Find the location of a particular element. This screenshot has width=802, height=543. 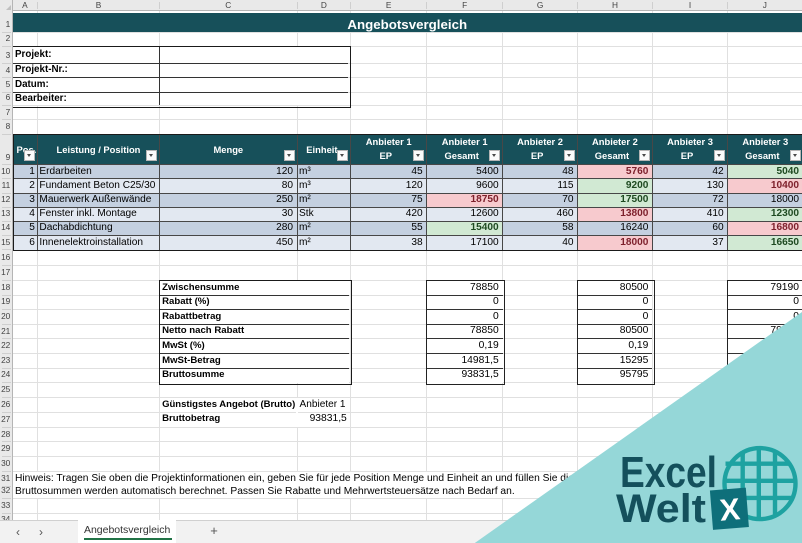

svg-text: X is located at coordinates (730, 510).